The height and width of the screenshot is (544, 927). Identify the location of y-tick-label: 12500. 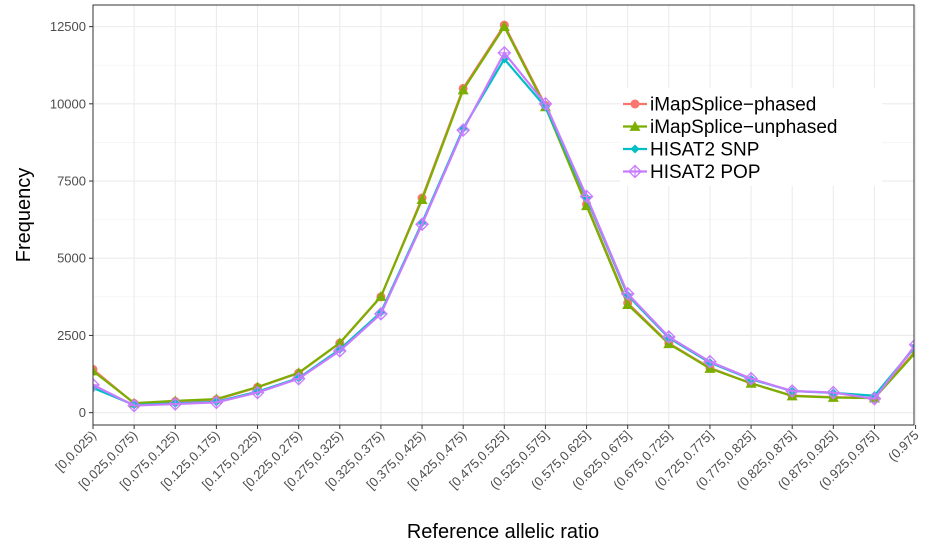
(68, 26).